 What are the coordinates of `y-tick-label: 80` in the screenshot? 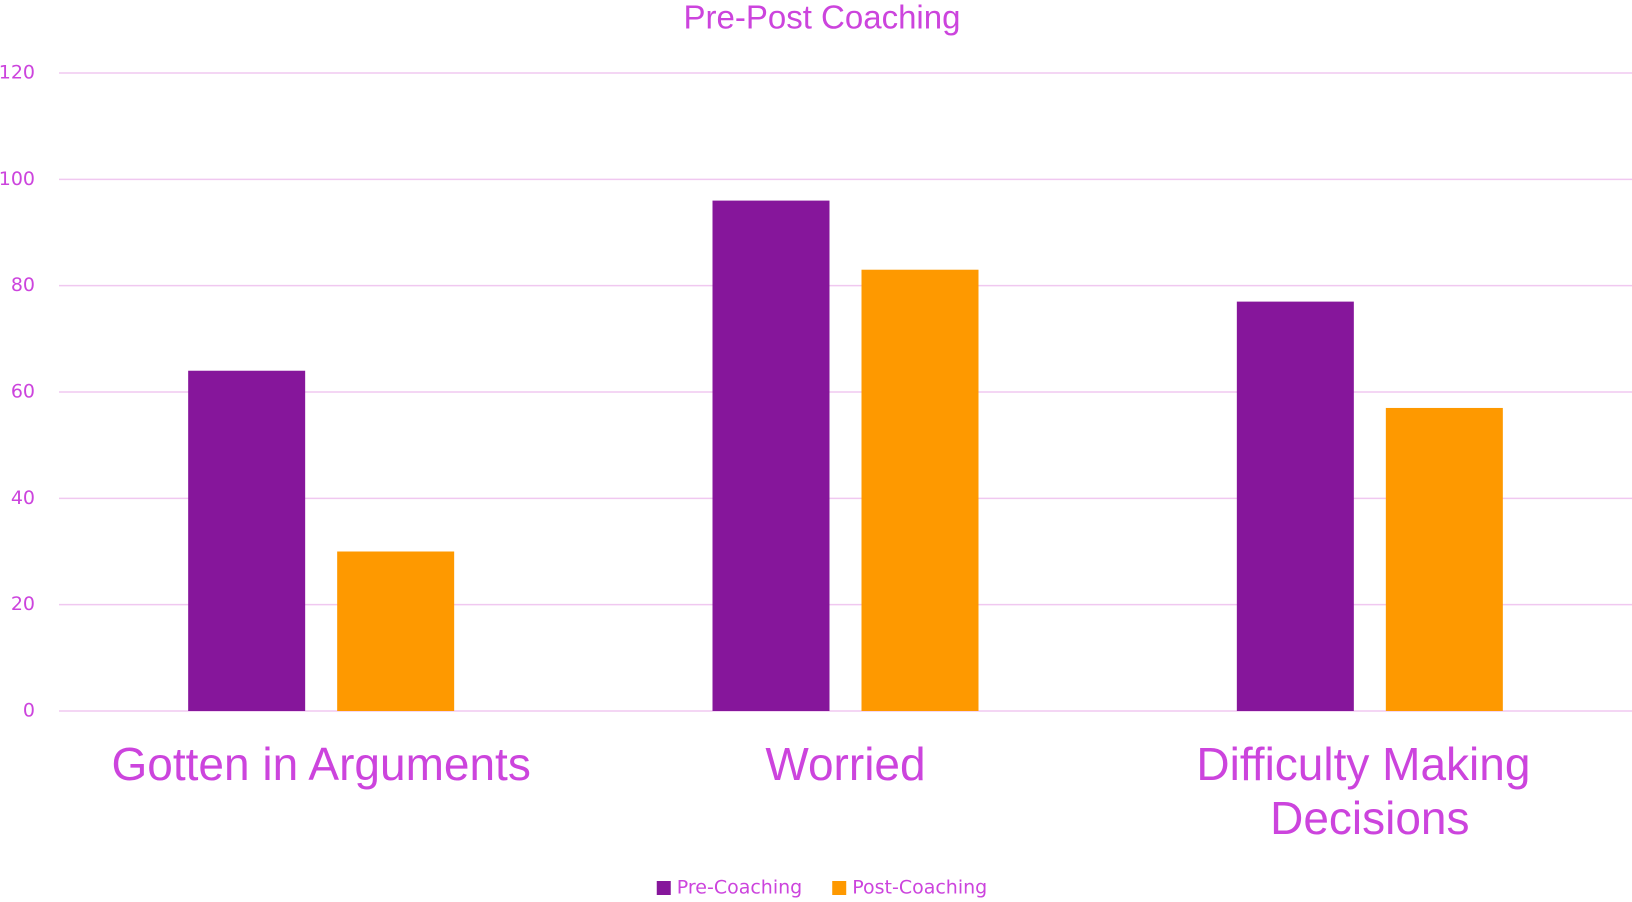 It's located at (23, 285).